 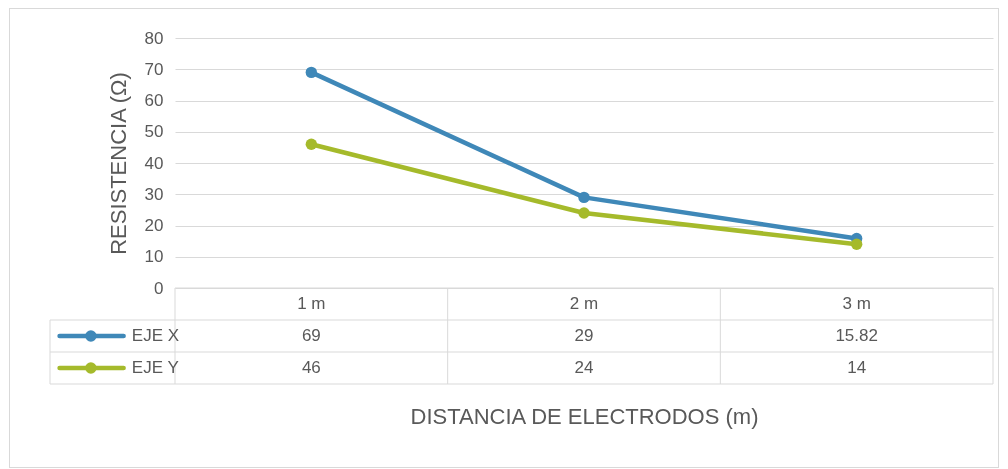 I want to click on y-axis-title: RESISTENCIA (Ω), so click(x=118, y=163).